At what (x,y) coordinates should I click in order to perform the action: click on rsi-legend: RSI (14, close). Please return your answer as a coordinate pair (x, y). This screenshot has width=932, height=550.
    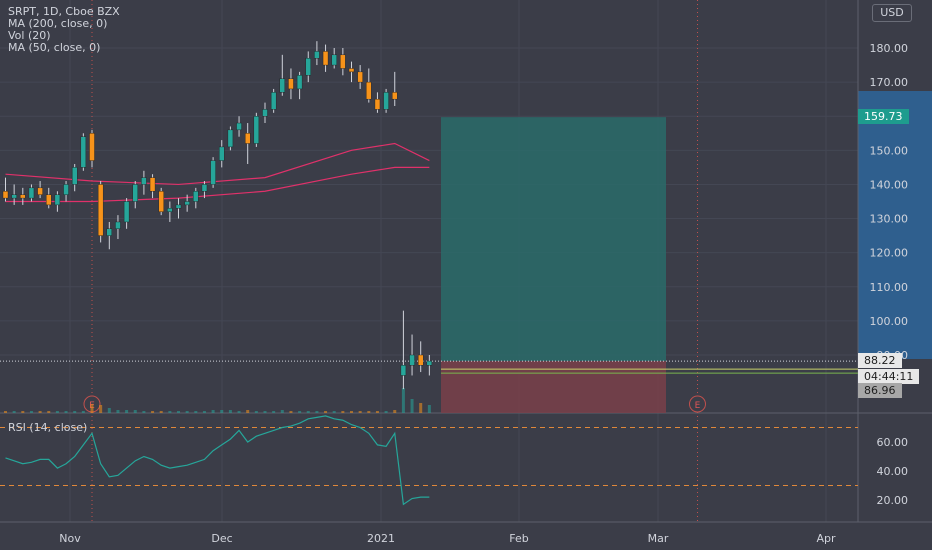
    Looking at the image, I should click on (48, 427).